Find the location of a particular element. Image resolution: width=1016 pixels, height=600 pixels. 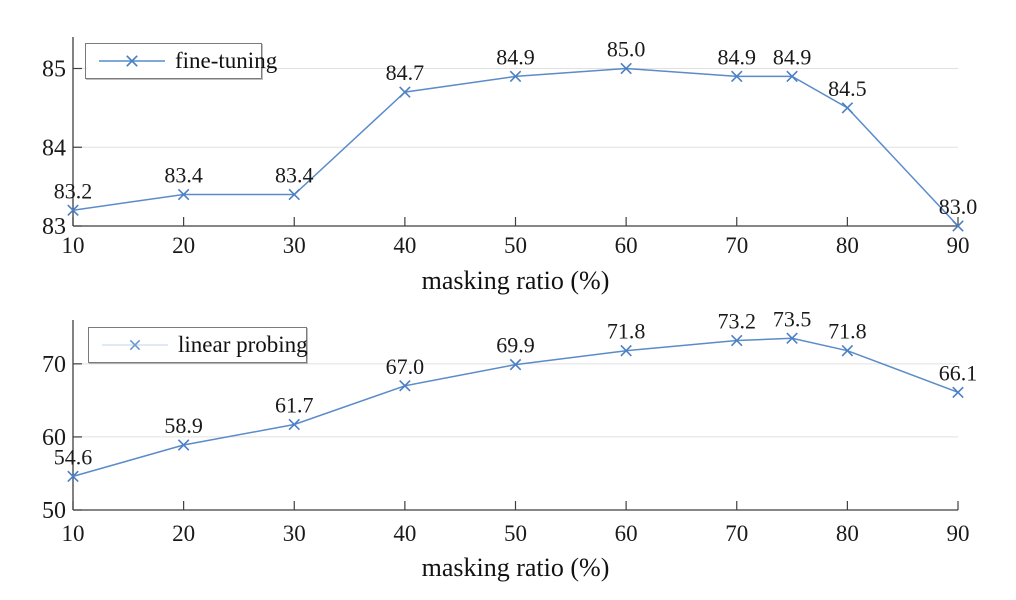

data-point-label: 61.7 is located at coordinates (294, 405).